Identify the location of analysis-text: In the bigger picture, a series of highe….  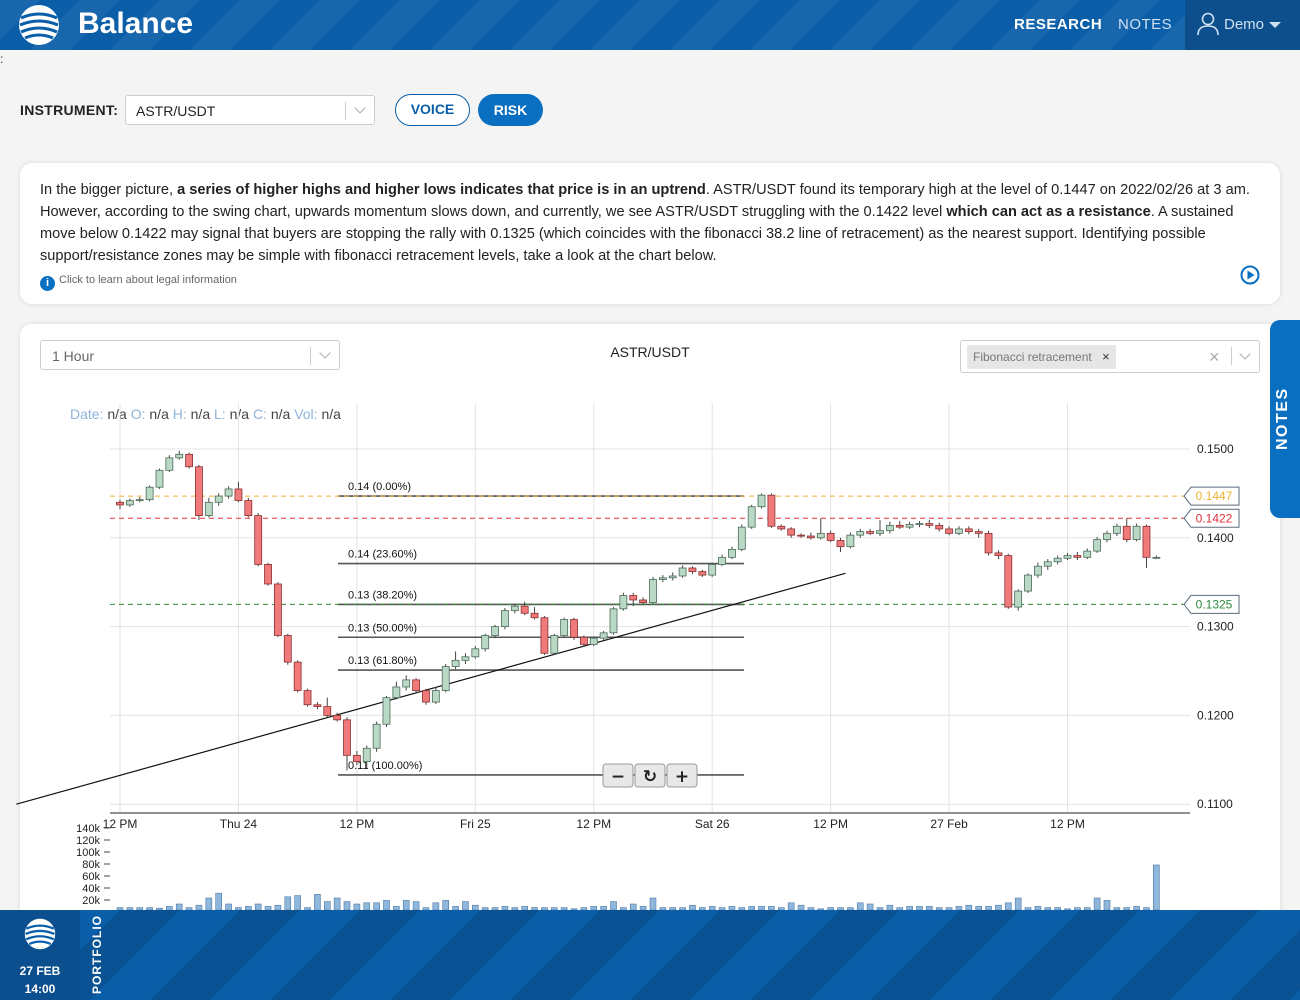
(651, 223).